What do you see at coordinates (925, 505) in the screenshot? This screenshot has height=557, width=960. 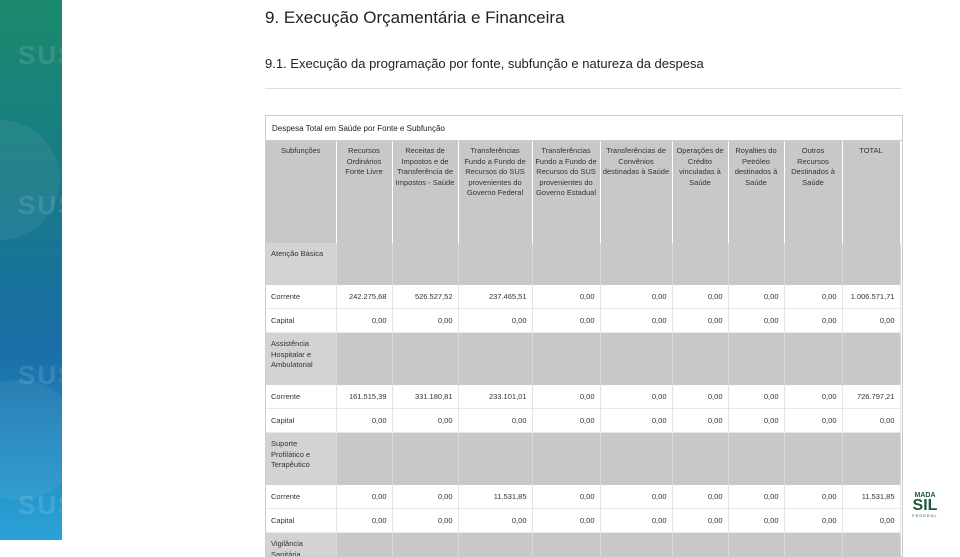 I see `brand-logo: MADA SIL FEDERAL` at bounding box center [925, 505].